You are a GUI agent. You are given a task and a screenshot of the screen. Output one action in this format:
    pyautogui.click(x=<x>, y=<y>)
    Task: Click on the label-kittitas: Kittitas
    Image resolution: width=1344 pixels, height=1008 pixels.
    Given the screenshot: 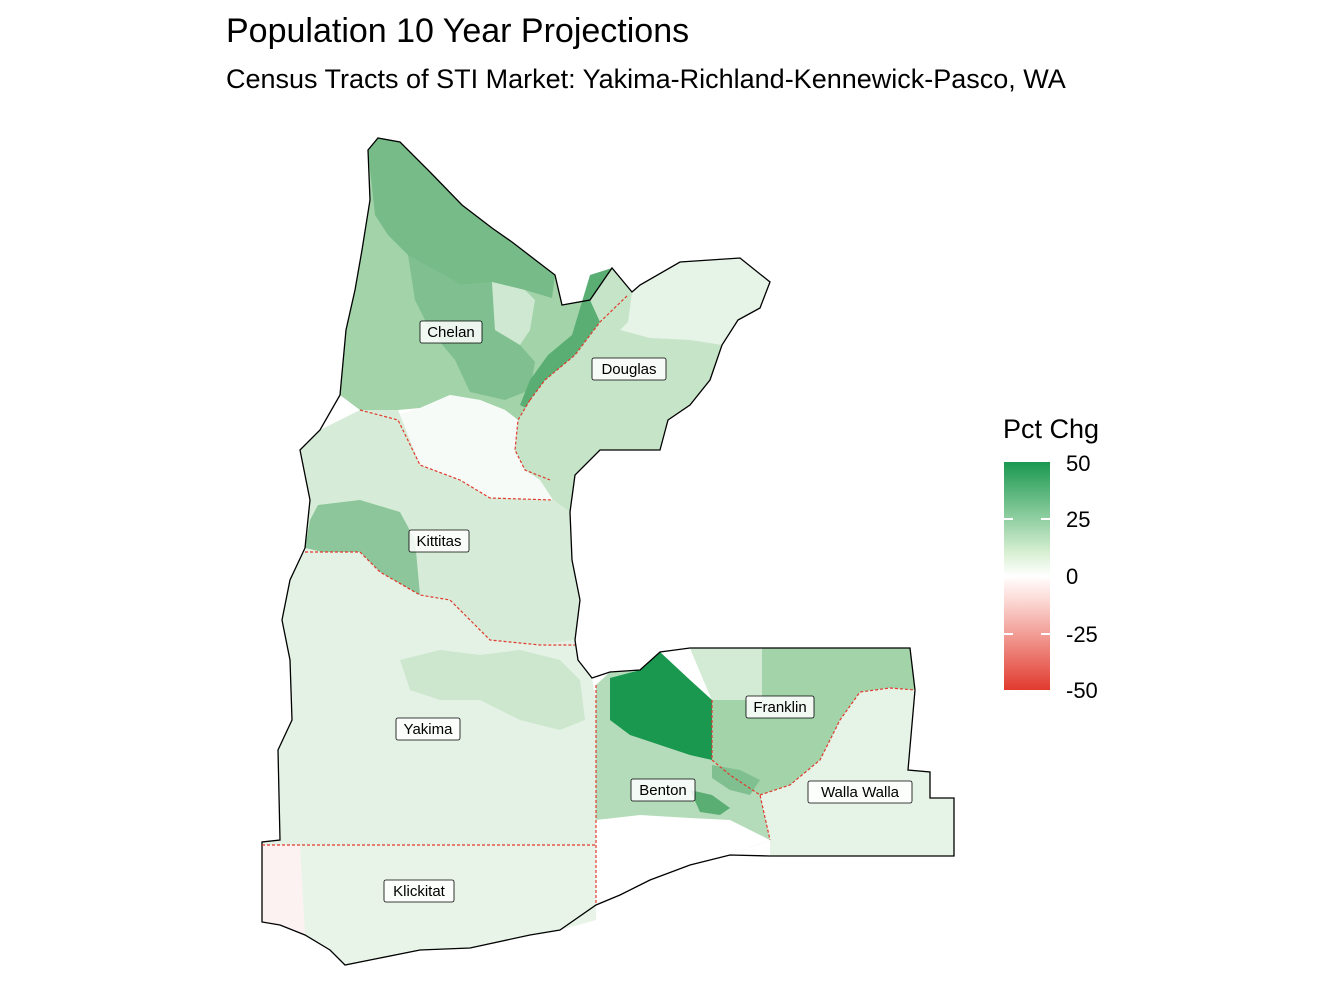 What is the action you would take?
    pyautogui.click(x=439, y=541)
    